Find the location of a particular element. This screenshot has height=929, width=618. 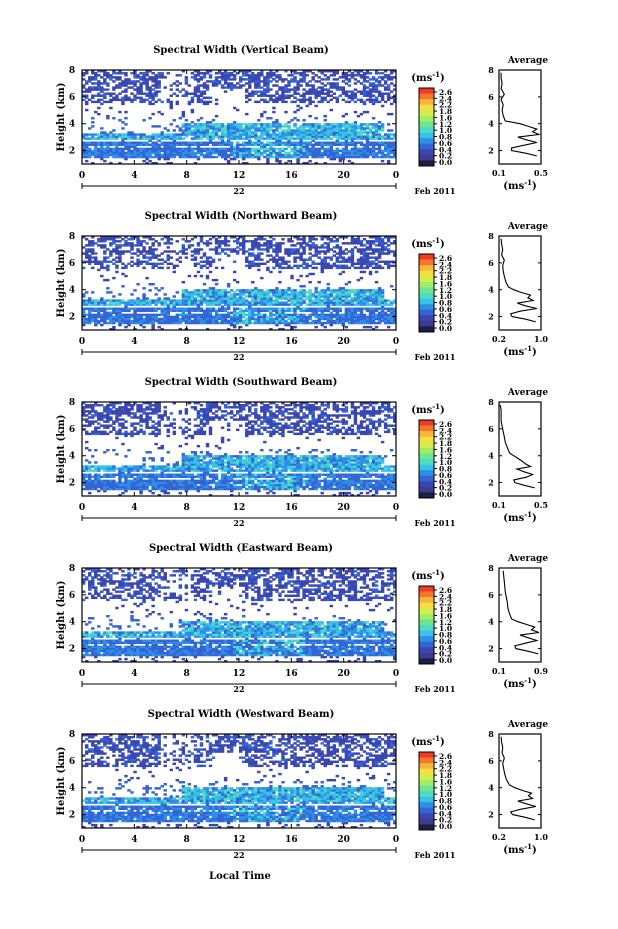

colorbar-unit-close: ) is located at coordinates (442, 244).